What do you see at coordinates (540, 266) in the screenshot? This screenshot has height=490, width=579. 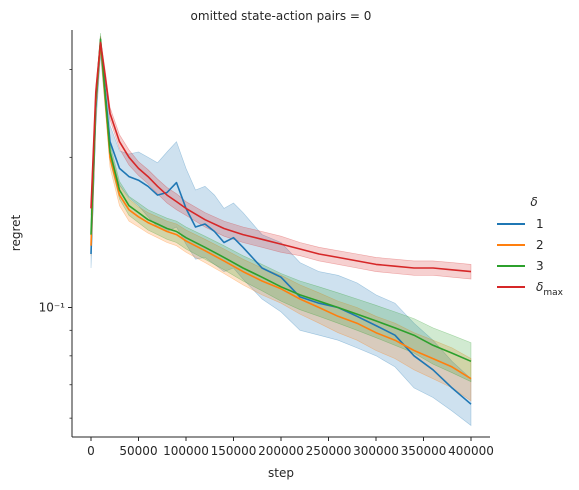 I see `legend-label: 3` at bounding box center [540, 266].